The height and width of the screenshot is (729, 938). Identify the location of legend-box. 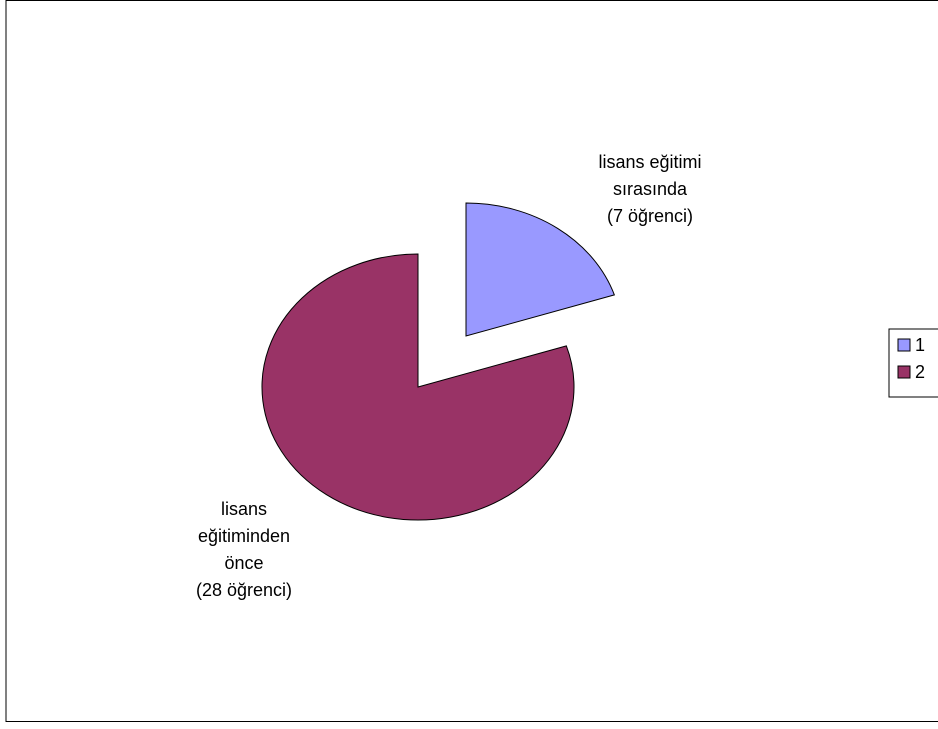
(913, 363).